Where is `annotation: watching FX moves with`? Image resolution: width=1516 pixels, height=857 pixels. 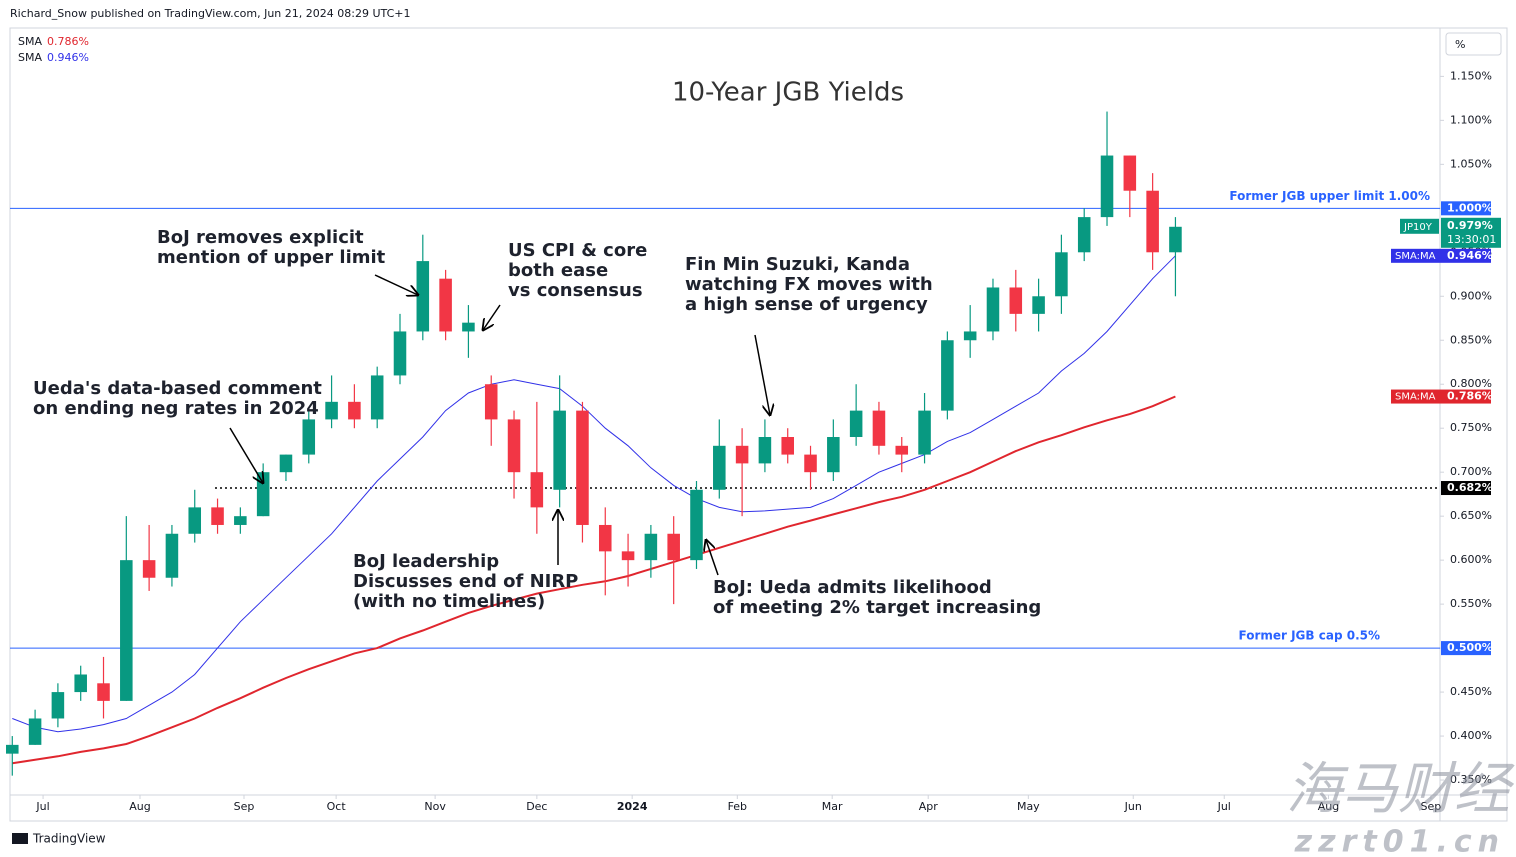 annotation: watching FX moves with is located at coordinates (809, 284).